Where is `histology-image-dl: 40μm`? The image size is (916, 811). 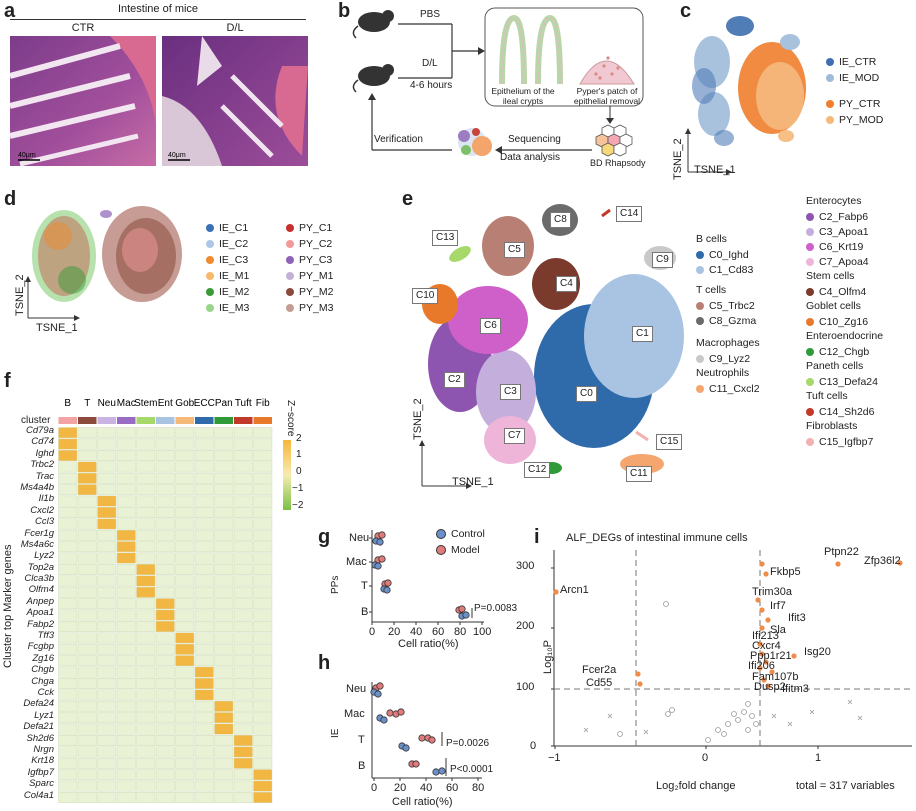 histology-image-dl: 40μm is located at coordinates (235, 101).